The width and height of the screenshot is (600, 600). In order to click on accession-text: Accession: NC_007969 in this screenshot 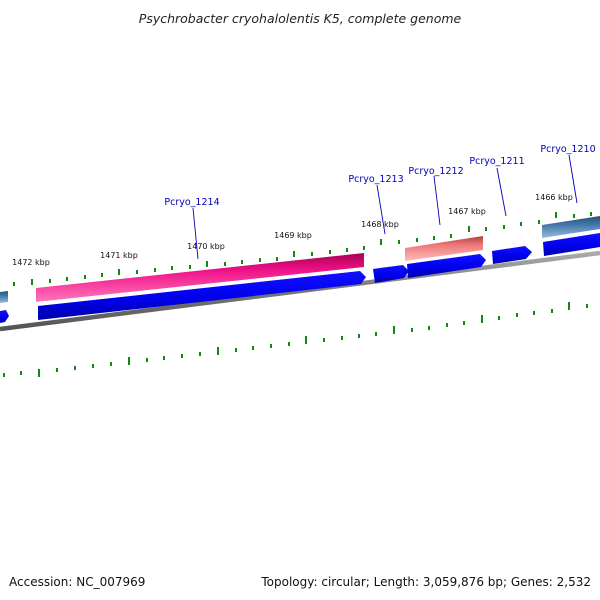, I will do `click(77, 582)`.